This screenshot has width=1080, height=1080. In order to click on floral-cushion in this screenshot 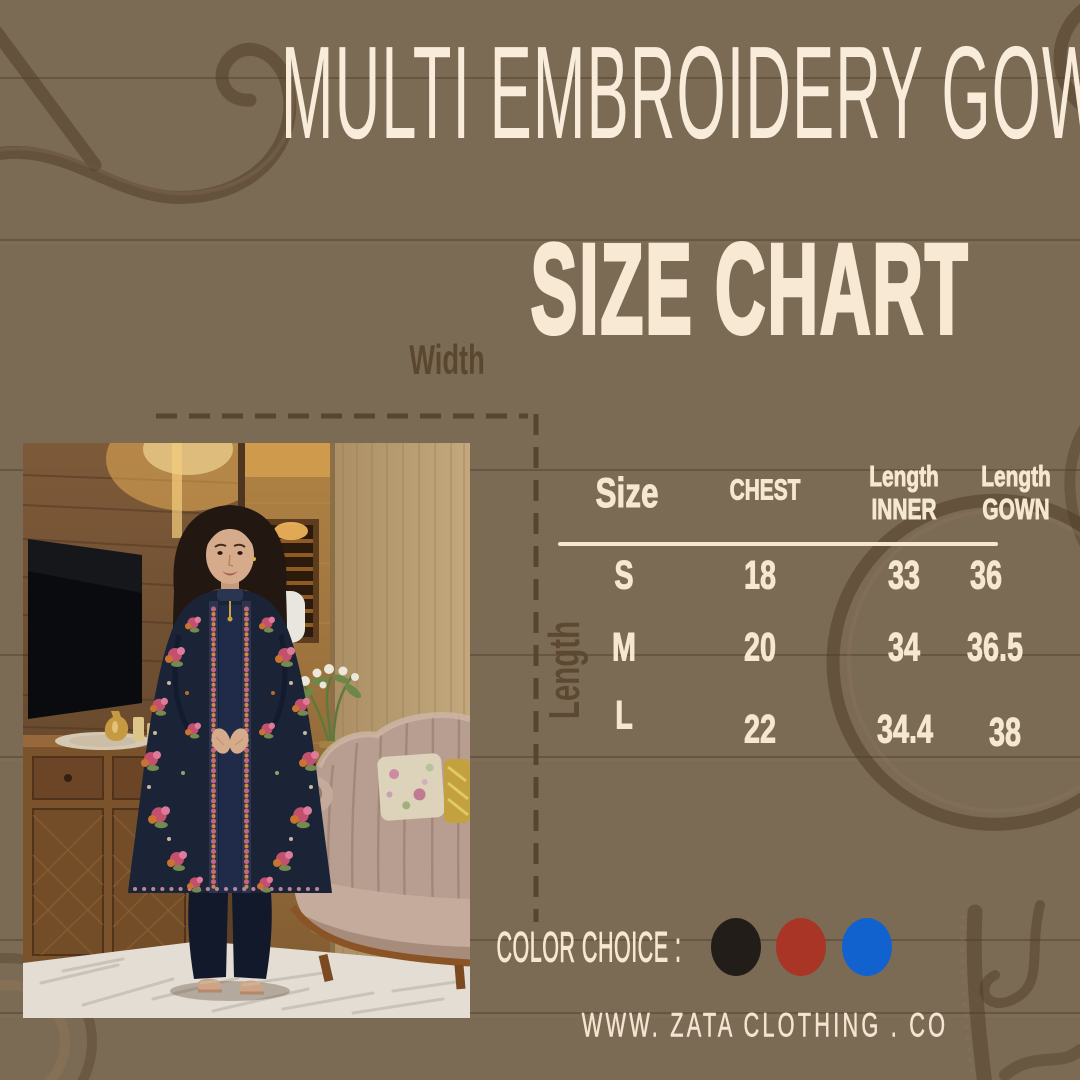, I will do `click(411, 787)`.